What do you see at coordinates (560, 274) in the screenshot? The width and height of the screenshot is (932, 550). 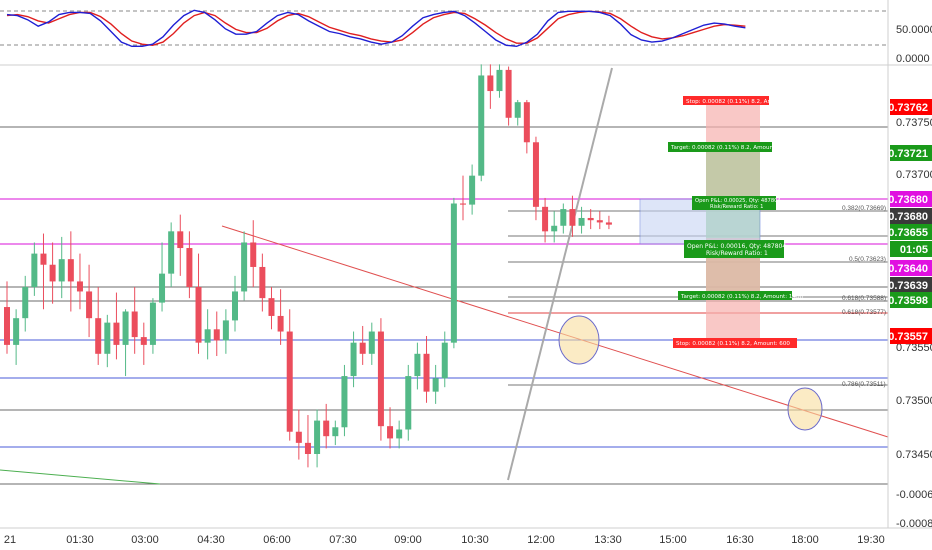 I see `gray-trendline` at bounding box center [560, 274].